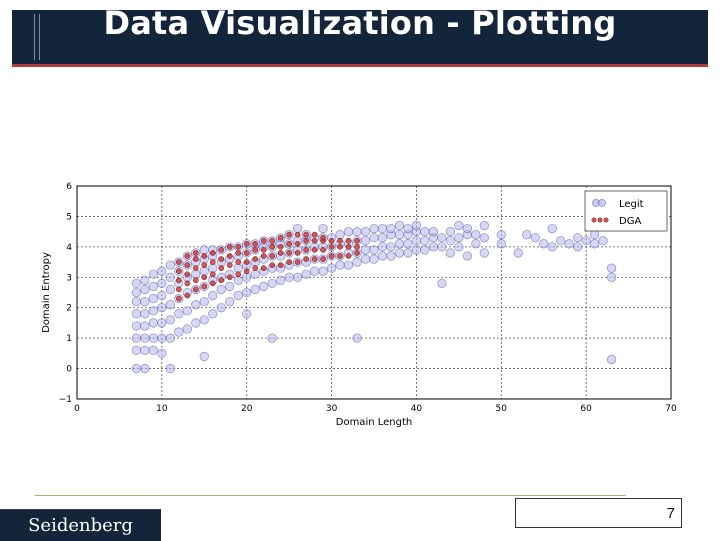 The height and width of the screenshot is (541, 720). What do you see at coordinates (332, 409) in the screenshot?
I see `x-tick-label: 30` at bounding box center [332, 409].